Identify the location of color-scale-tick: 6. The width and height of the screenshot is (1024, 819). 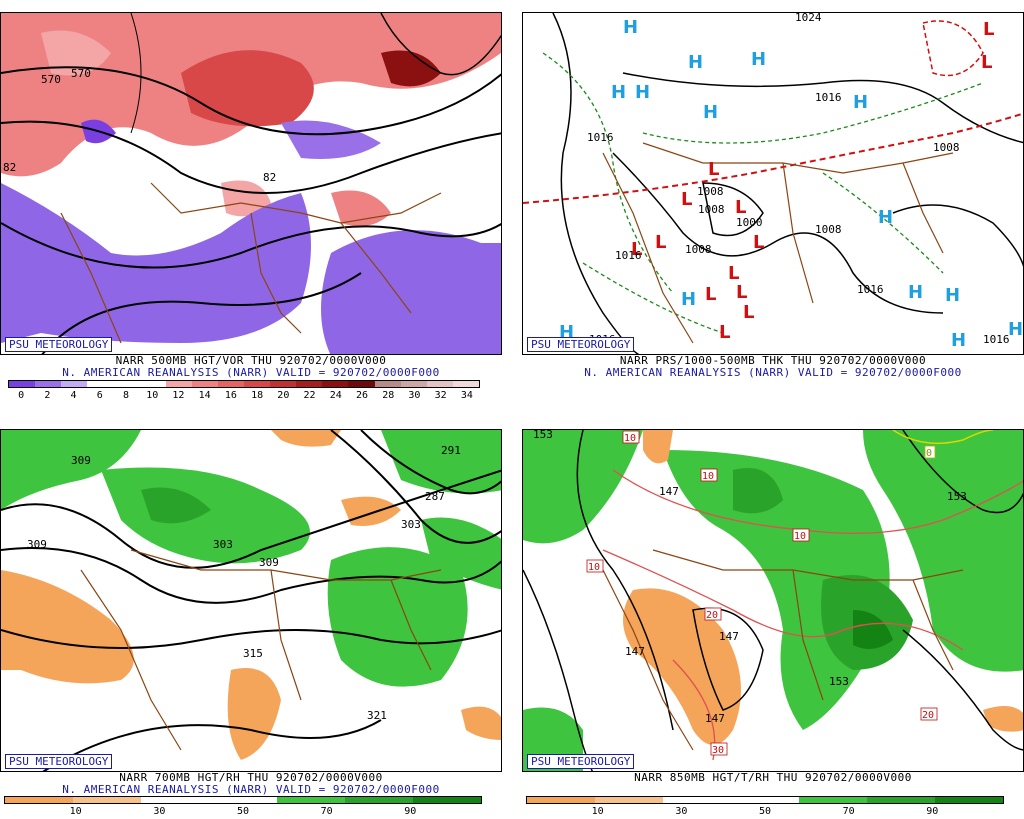
(99, 395).